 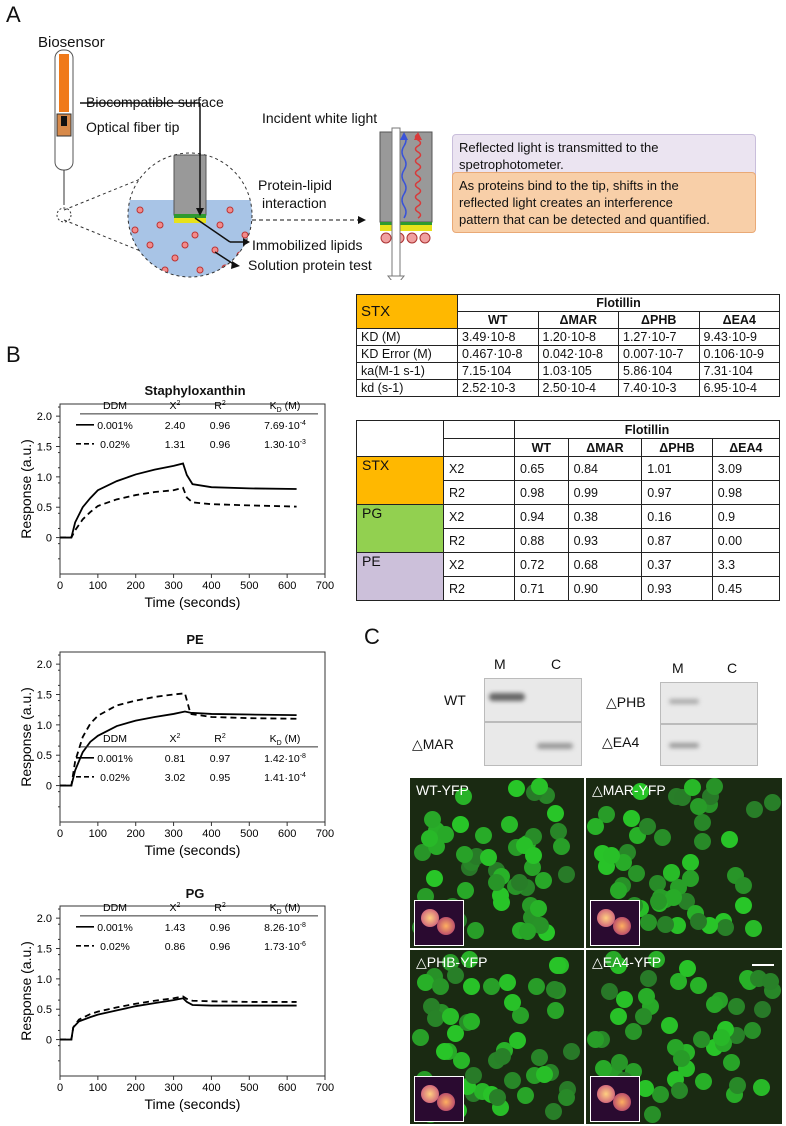 I want to click on cell: 7.15·104, so click(x=498, y=371).